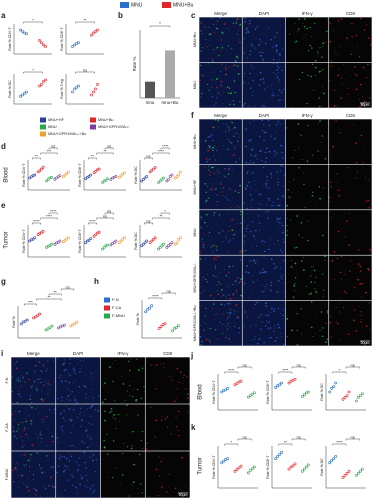  What do you see at coordinates (118, 315) in the screenshot?
I see `legend-label: F-MNU` at bounding box center [118, 315].